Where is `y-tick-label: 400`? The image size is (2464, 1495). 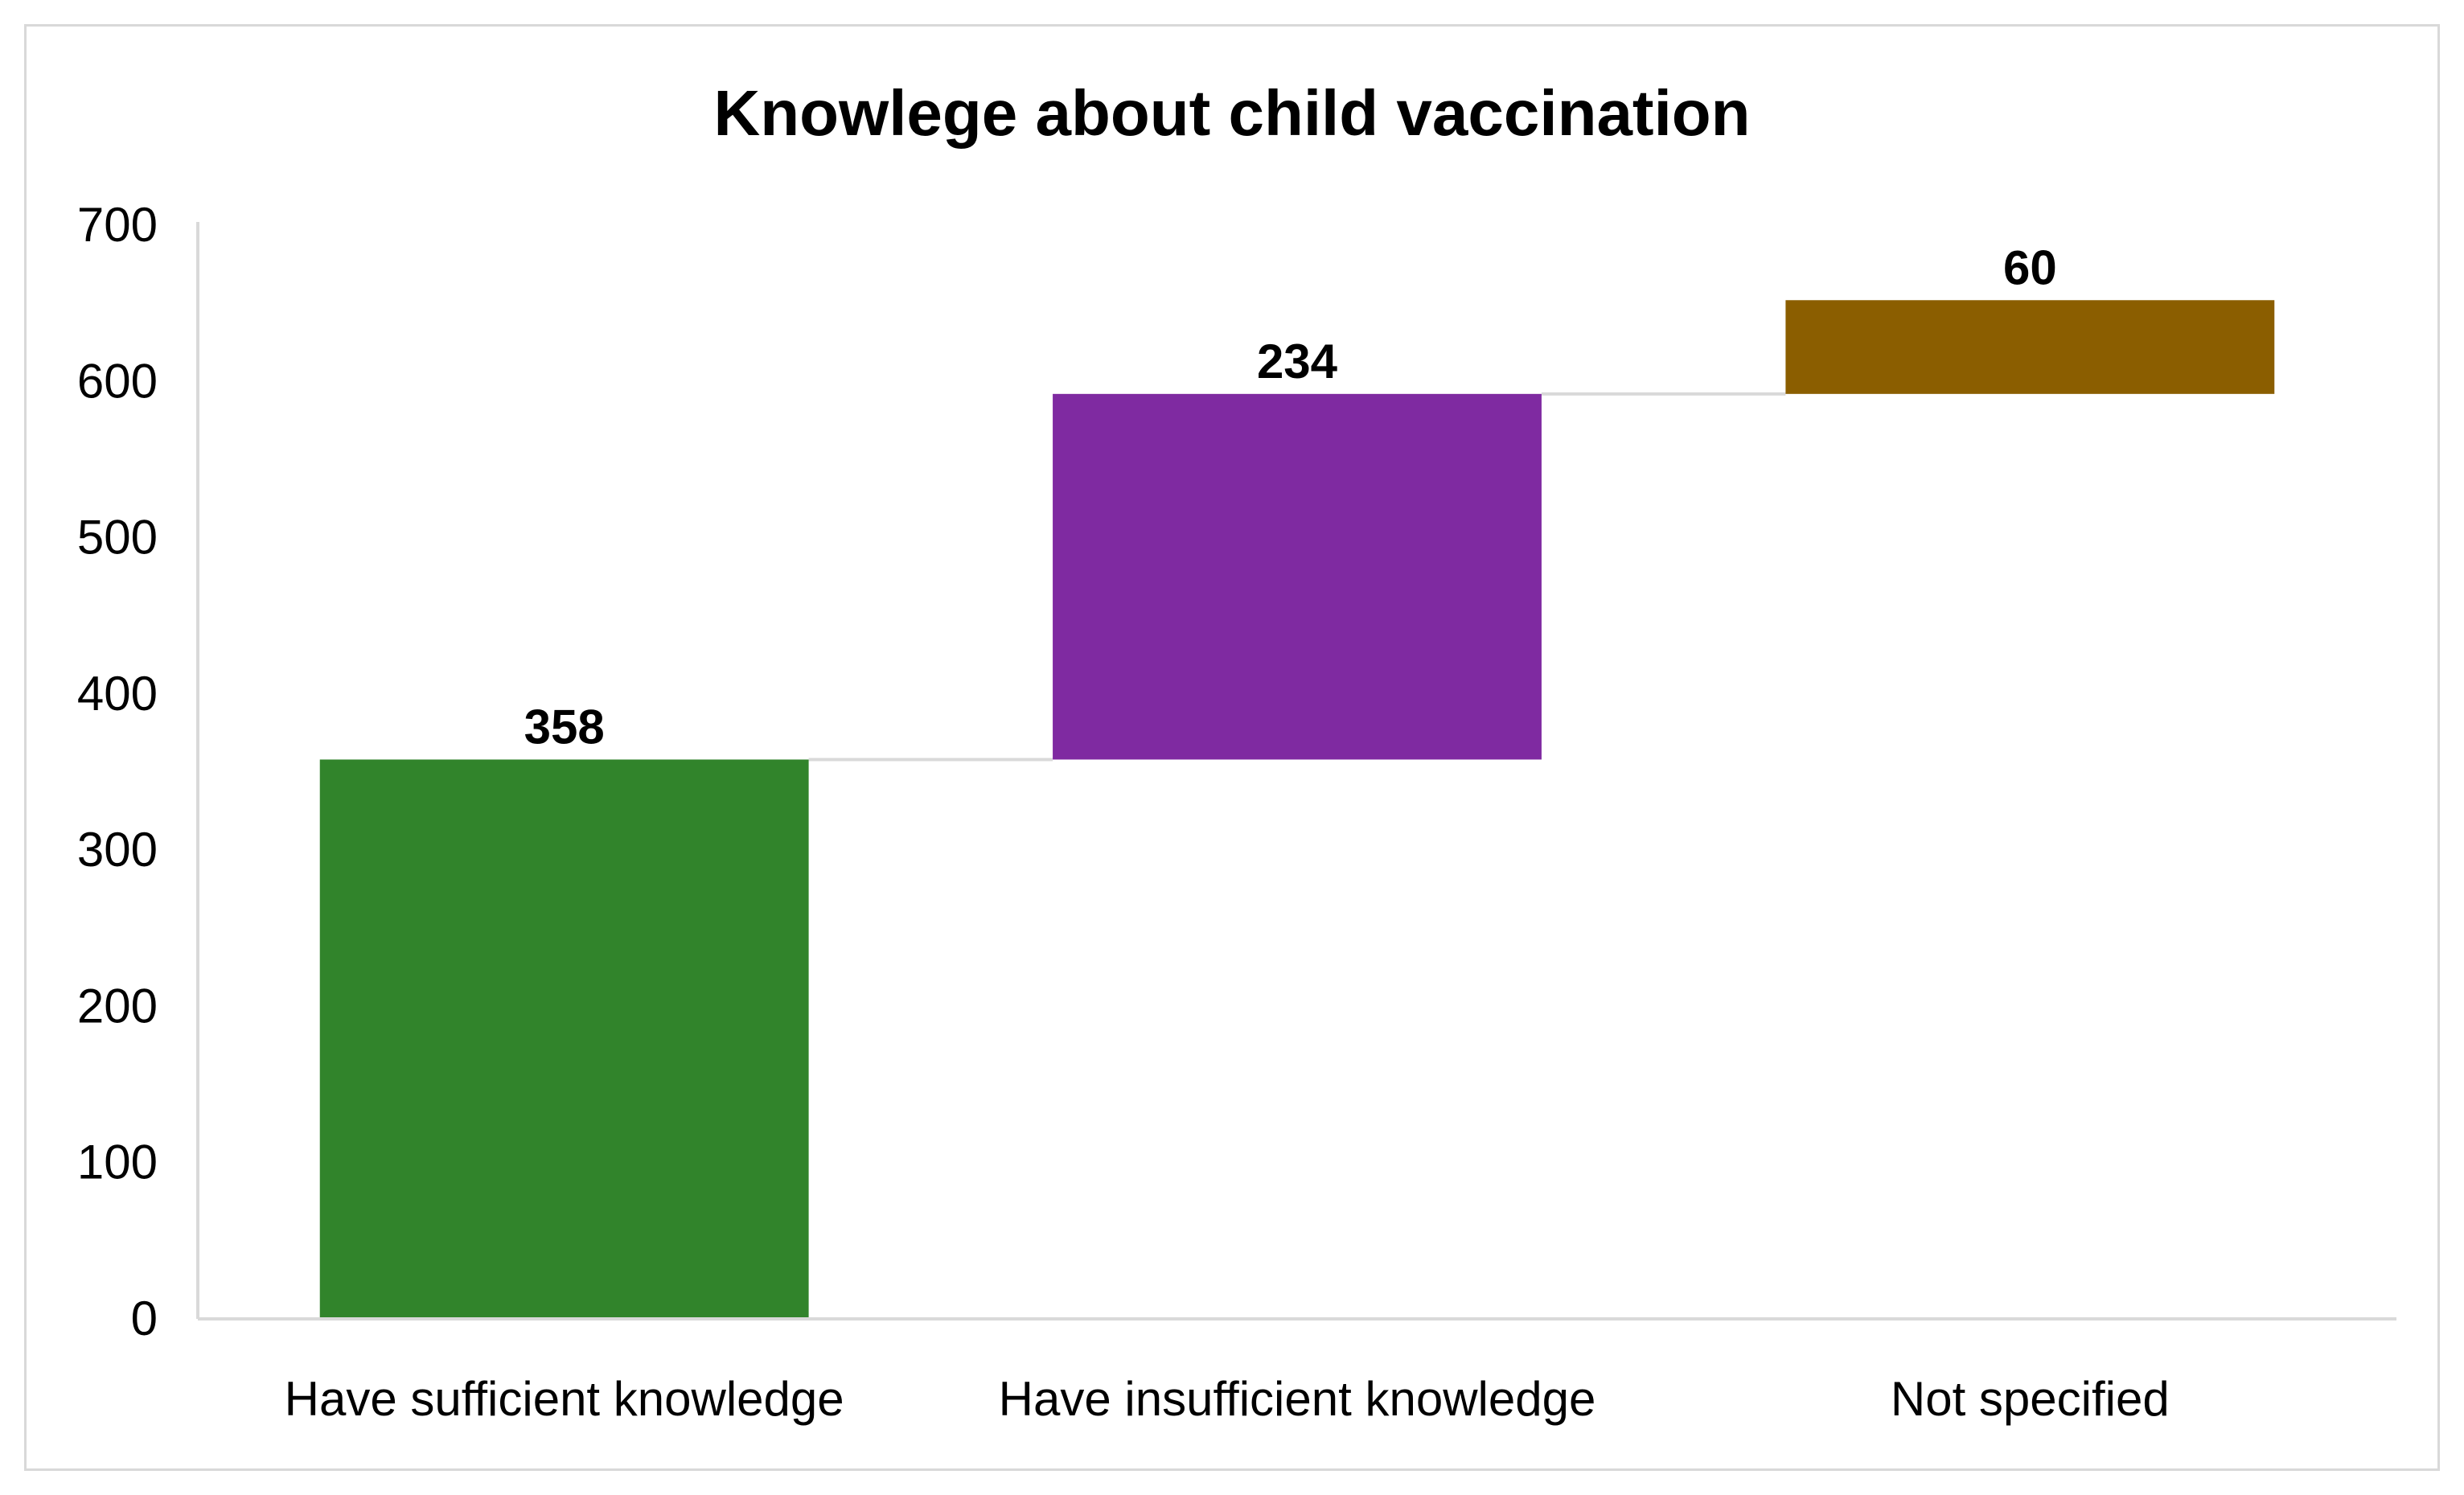 y-tick-label: 400 is located at coordinates (117, 694).